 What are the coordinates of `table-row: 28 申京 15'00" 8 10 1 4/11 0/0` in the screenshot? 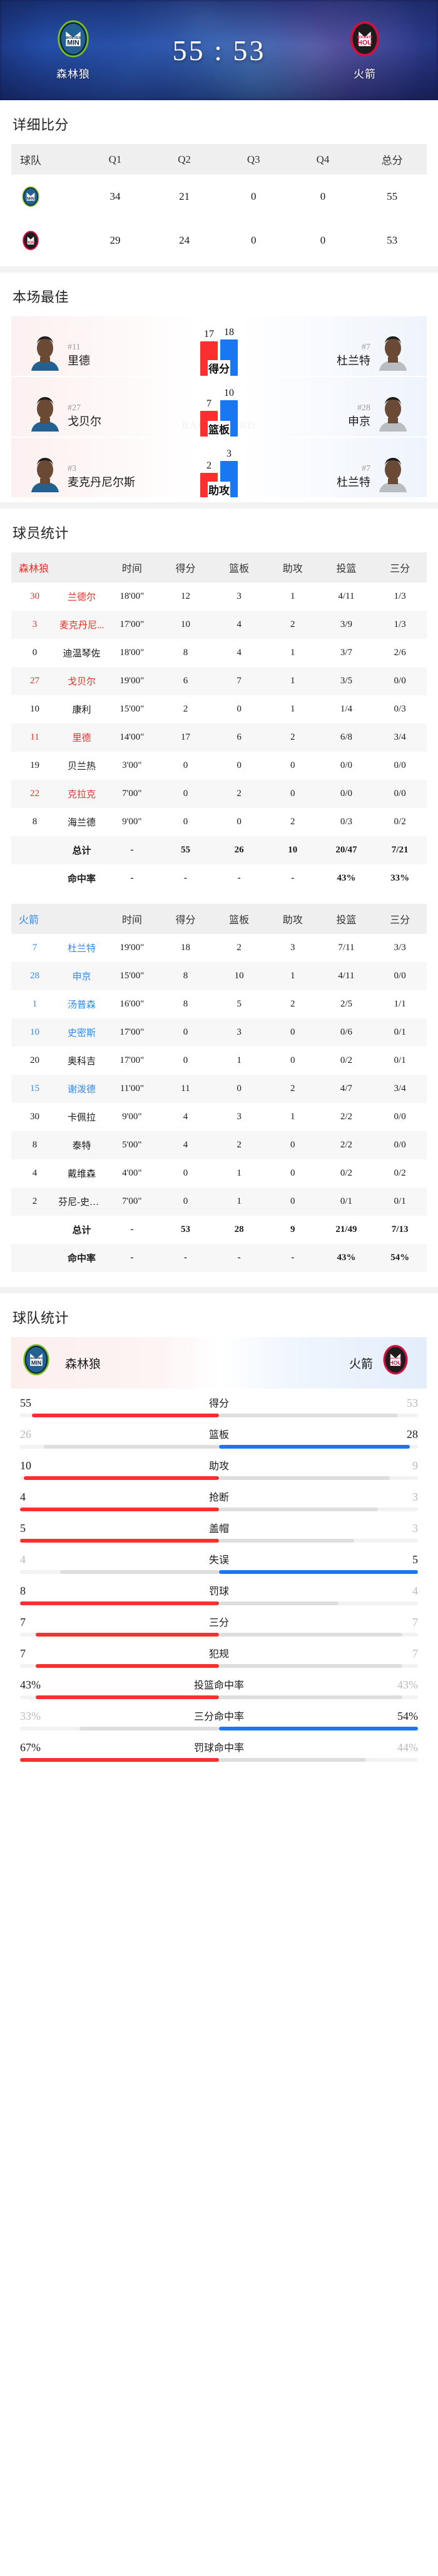 It's located at (219, 976).